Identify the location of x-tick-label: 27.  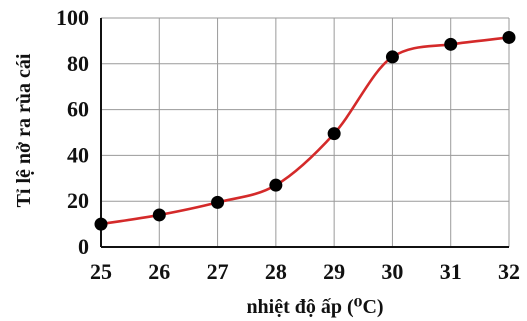
(218, 271).